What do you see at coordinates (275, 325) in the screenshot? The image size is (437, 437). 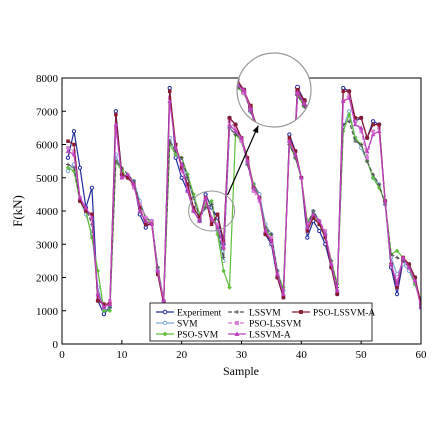 I see `legend-label: PSO-LSSVM` at bounding box center [275, 325].